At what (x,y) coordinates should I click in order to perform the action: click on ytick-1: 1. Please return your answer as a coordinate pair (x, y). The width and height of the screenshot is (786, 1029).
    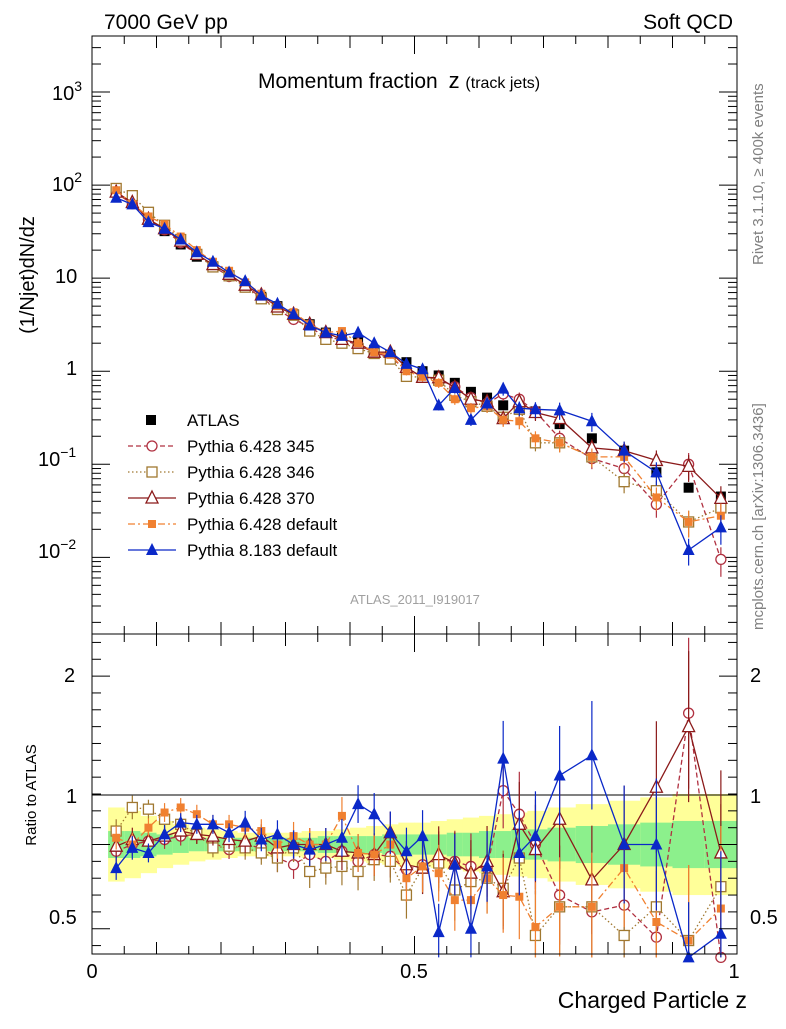
    Looking at the image, I should click on (71, 369).